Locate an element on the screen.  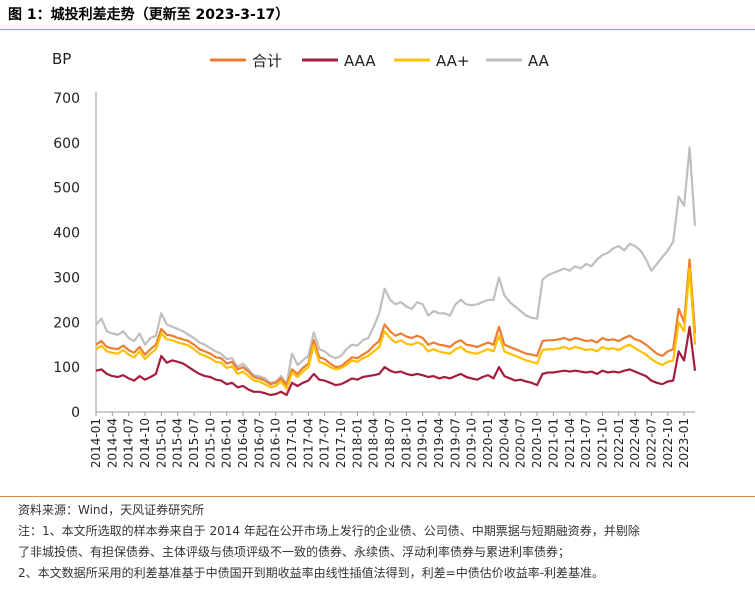
x-tick-label: 2021-07 is located at coordinates (586, 443).